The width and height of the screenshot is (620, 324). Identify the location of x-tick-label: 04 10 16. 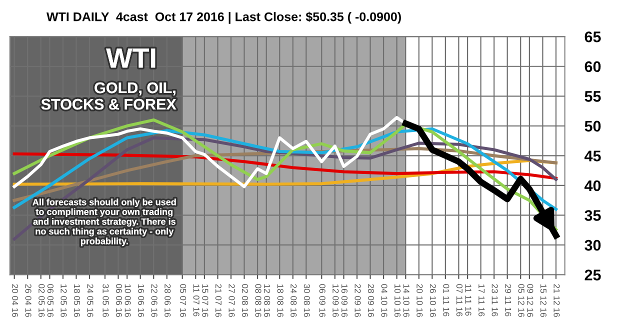
(384, 300).